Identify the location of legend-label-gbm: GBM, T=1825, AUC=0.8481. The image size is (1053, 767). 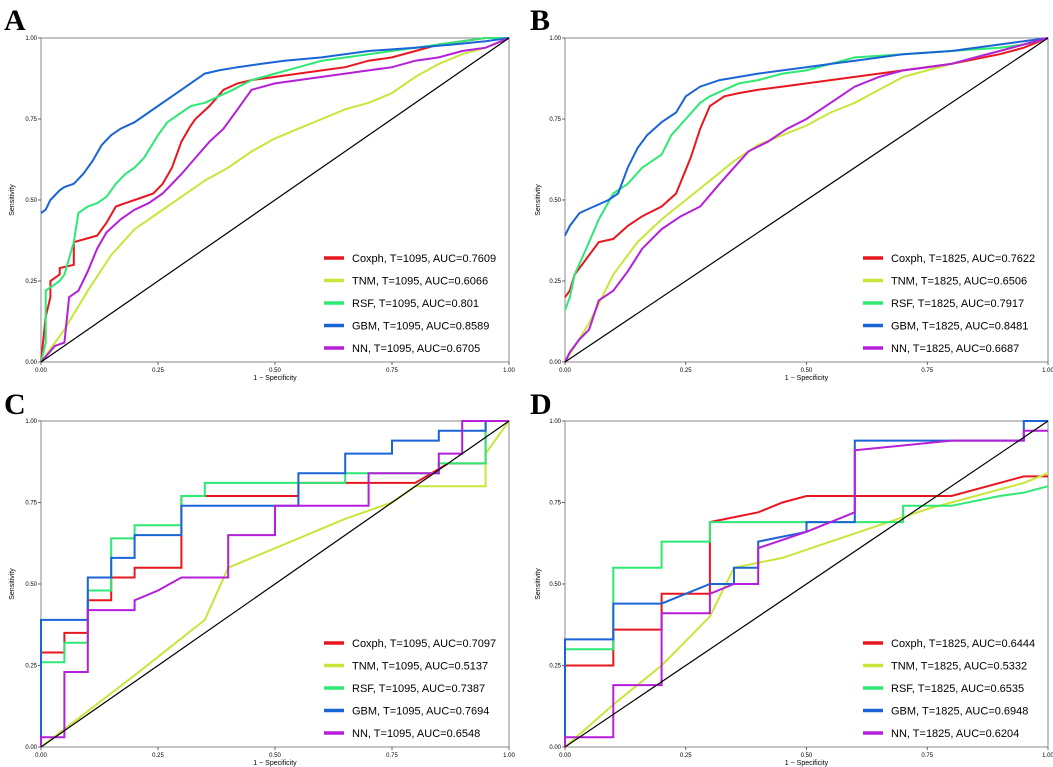
(959, 327).